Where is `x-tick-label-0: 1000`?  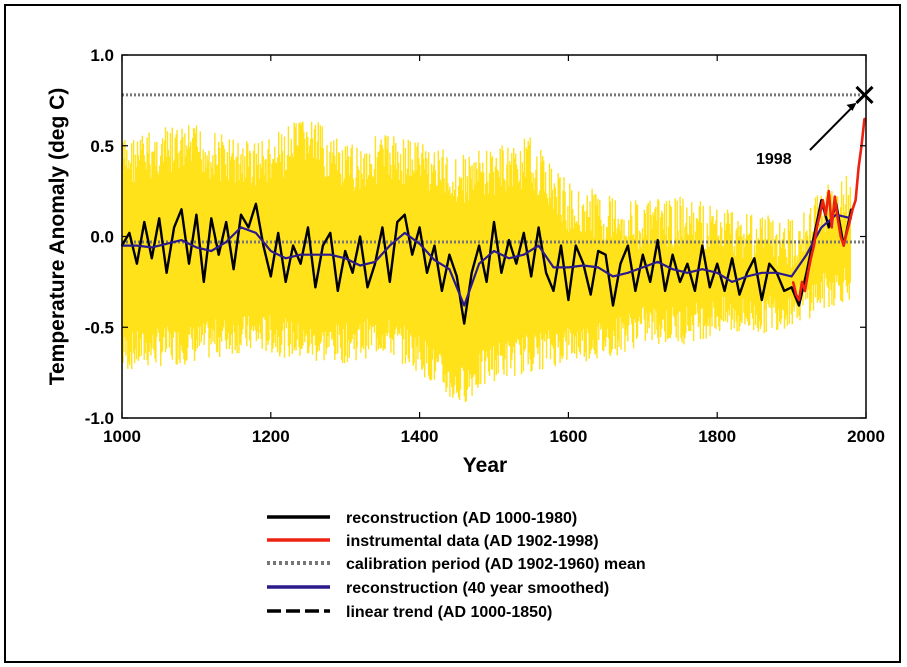 x-tick-label-0: 1000 is located at coordinates (122, 436).